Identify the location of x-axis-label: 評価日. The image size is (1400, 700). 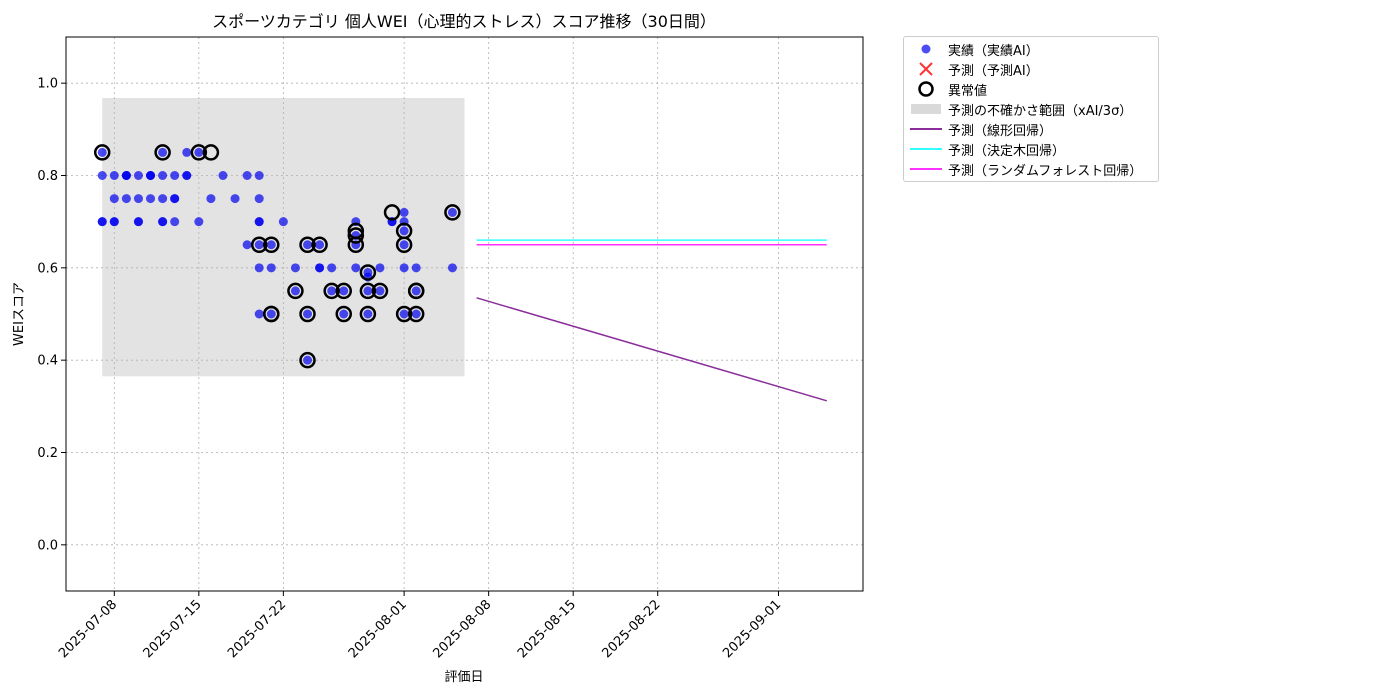
(463, 677).